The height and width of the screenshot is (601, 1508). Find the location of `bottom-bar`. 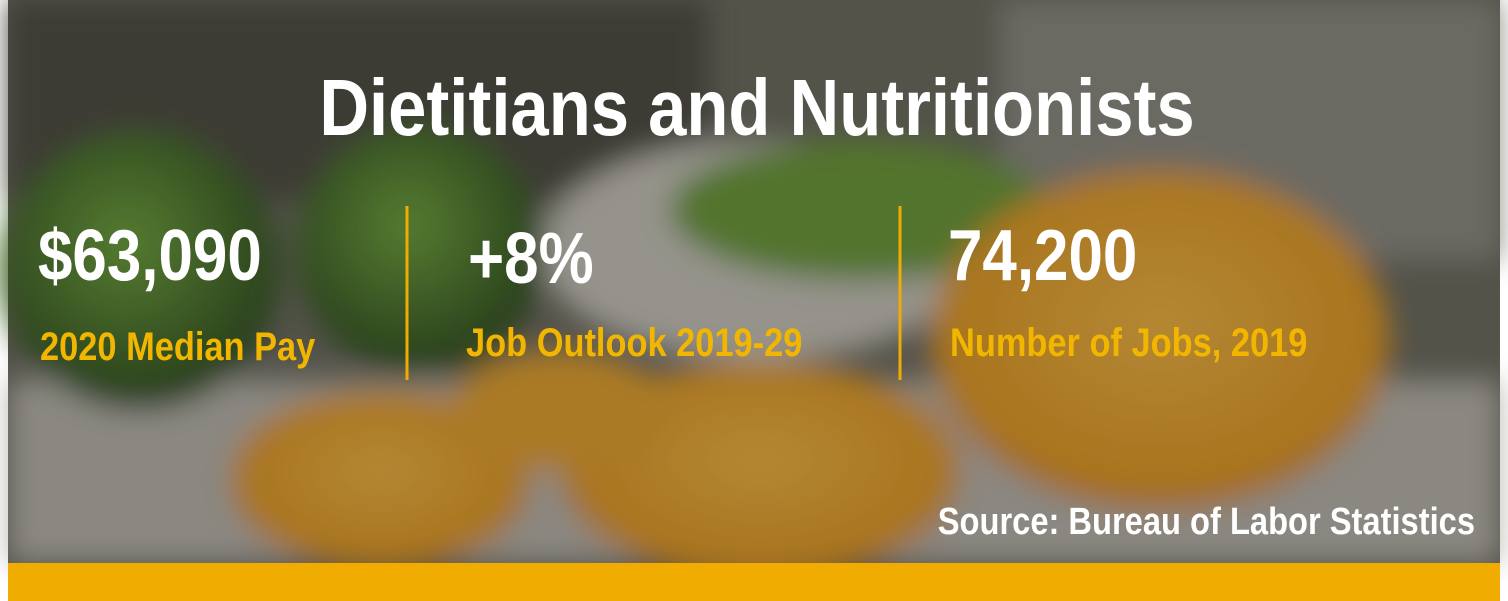

bottom-bar is located at coordinates (754, 582).